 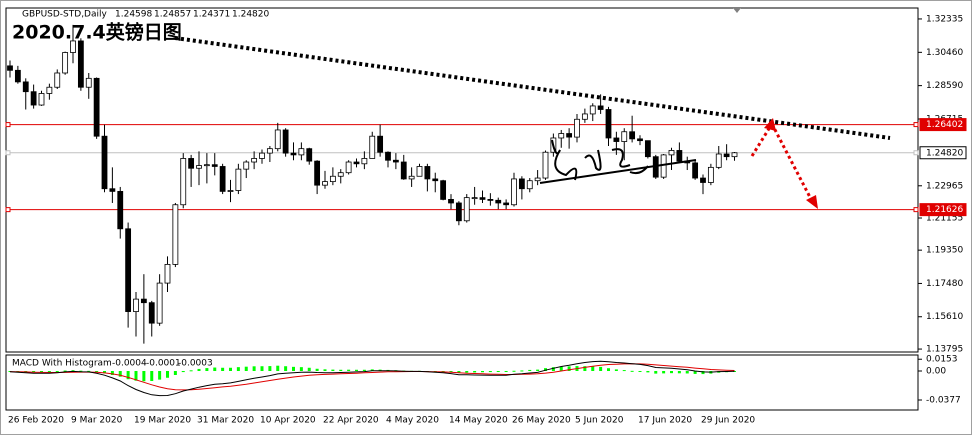 What do you see at coordinates (195, 364) in the screenshot?
I see `indicator-value: -0.0003` at bounding box center [195, 364].